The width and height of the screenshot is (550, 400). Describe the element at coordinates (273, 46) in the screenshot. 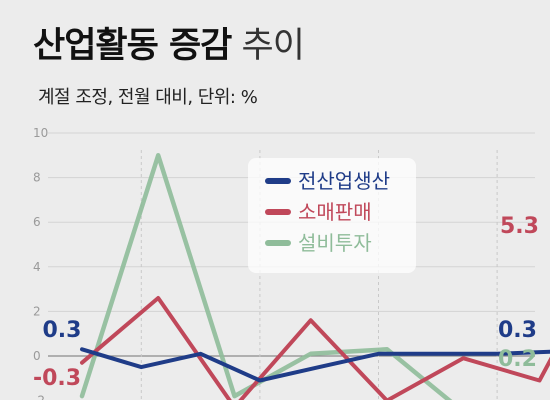

I see `title-light: 추이` at that location.